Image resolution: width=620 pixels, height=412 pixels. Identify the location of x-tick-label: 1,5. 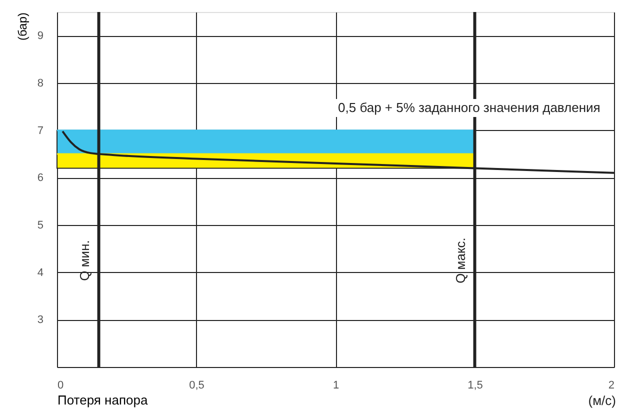
(475, 386).